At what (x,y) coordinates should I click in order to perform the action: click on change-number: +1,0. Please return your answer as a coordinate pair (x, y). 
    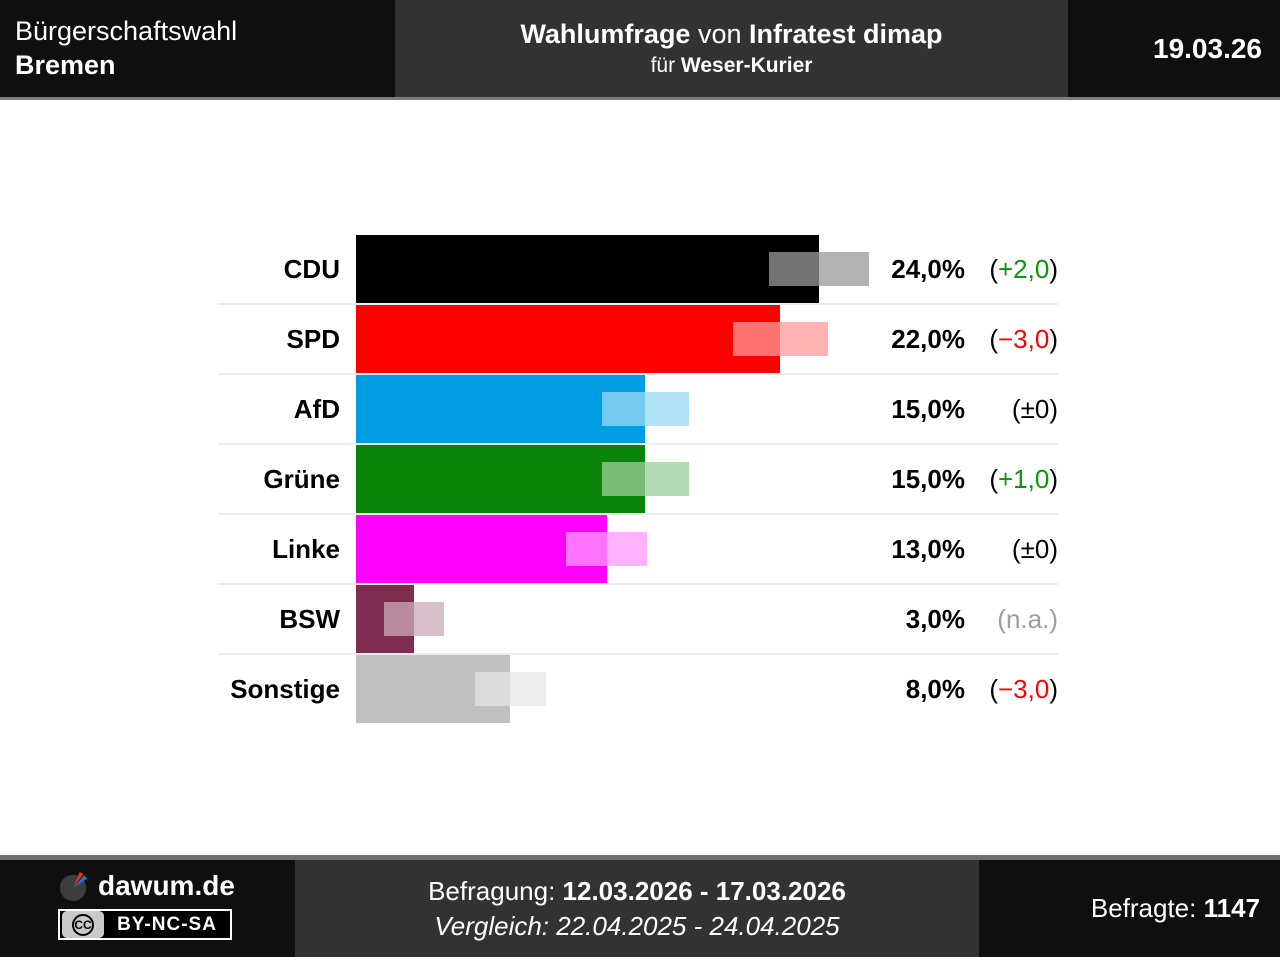
    Looking at the image, I should click on (1024, 479).